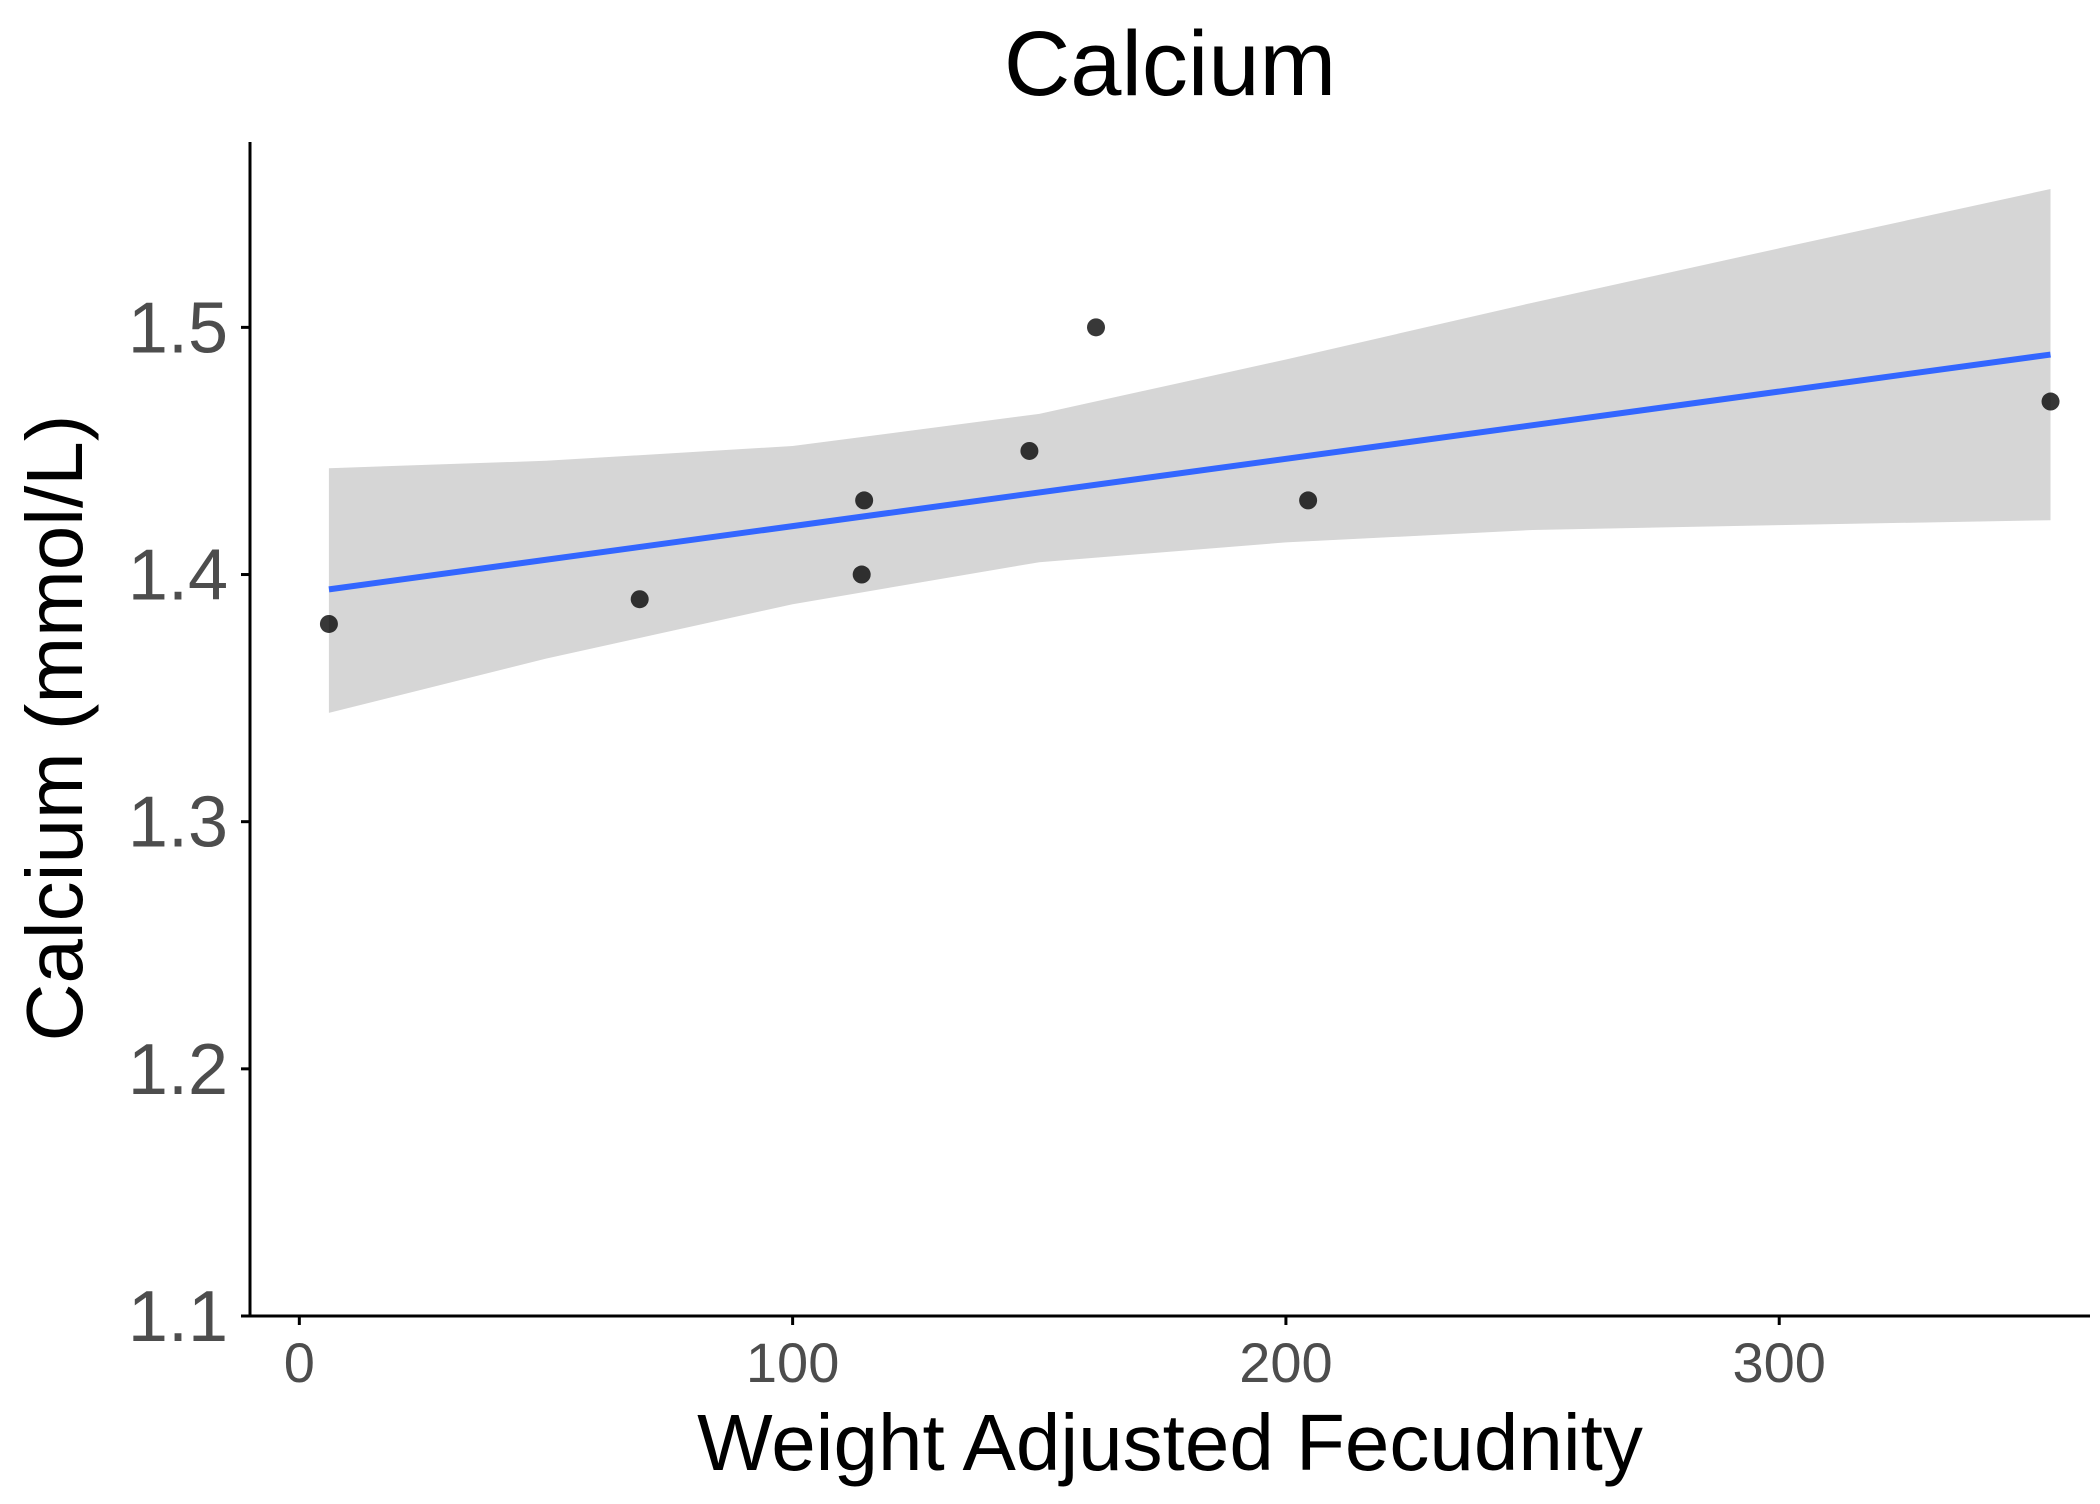 Image resolution: width=2100 pixels, height=1504 pixels. Describe the element at coordinates (54, 728) in the screenshot. I see `y-axis-title: Calcium (mmol/L)` at that location.